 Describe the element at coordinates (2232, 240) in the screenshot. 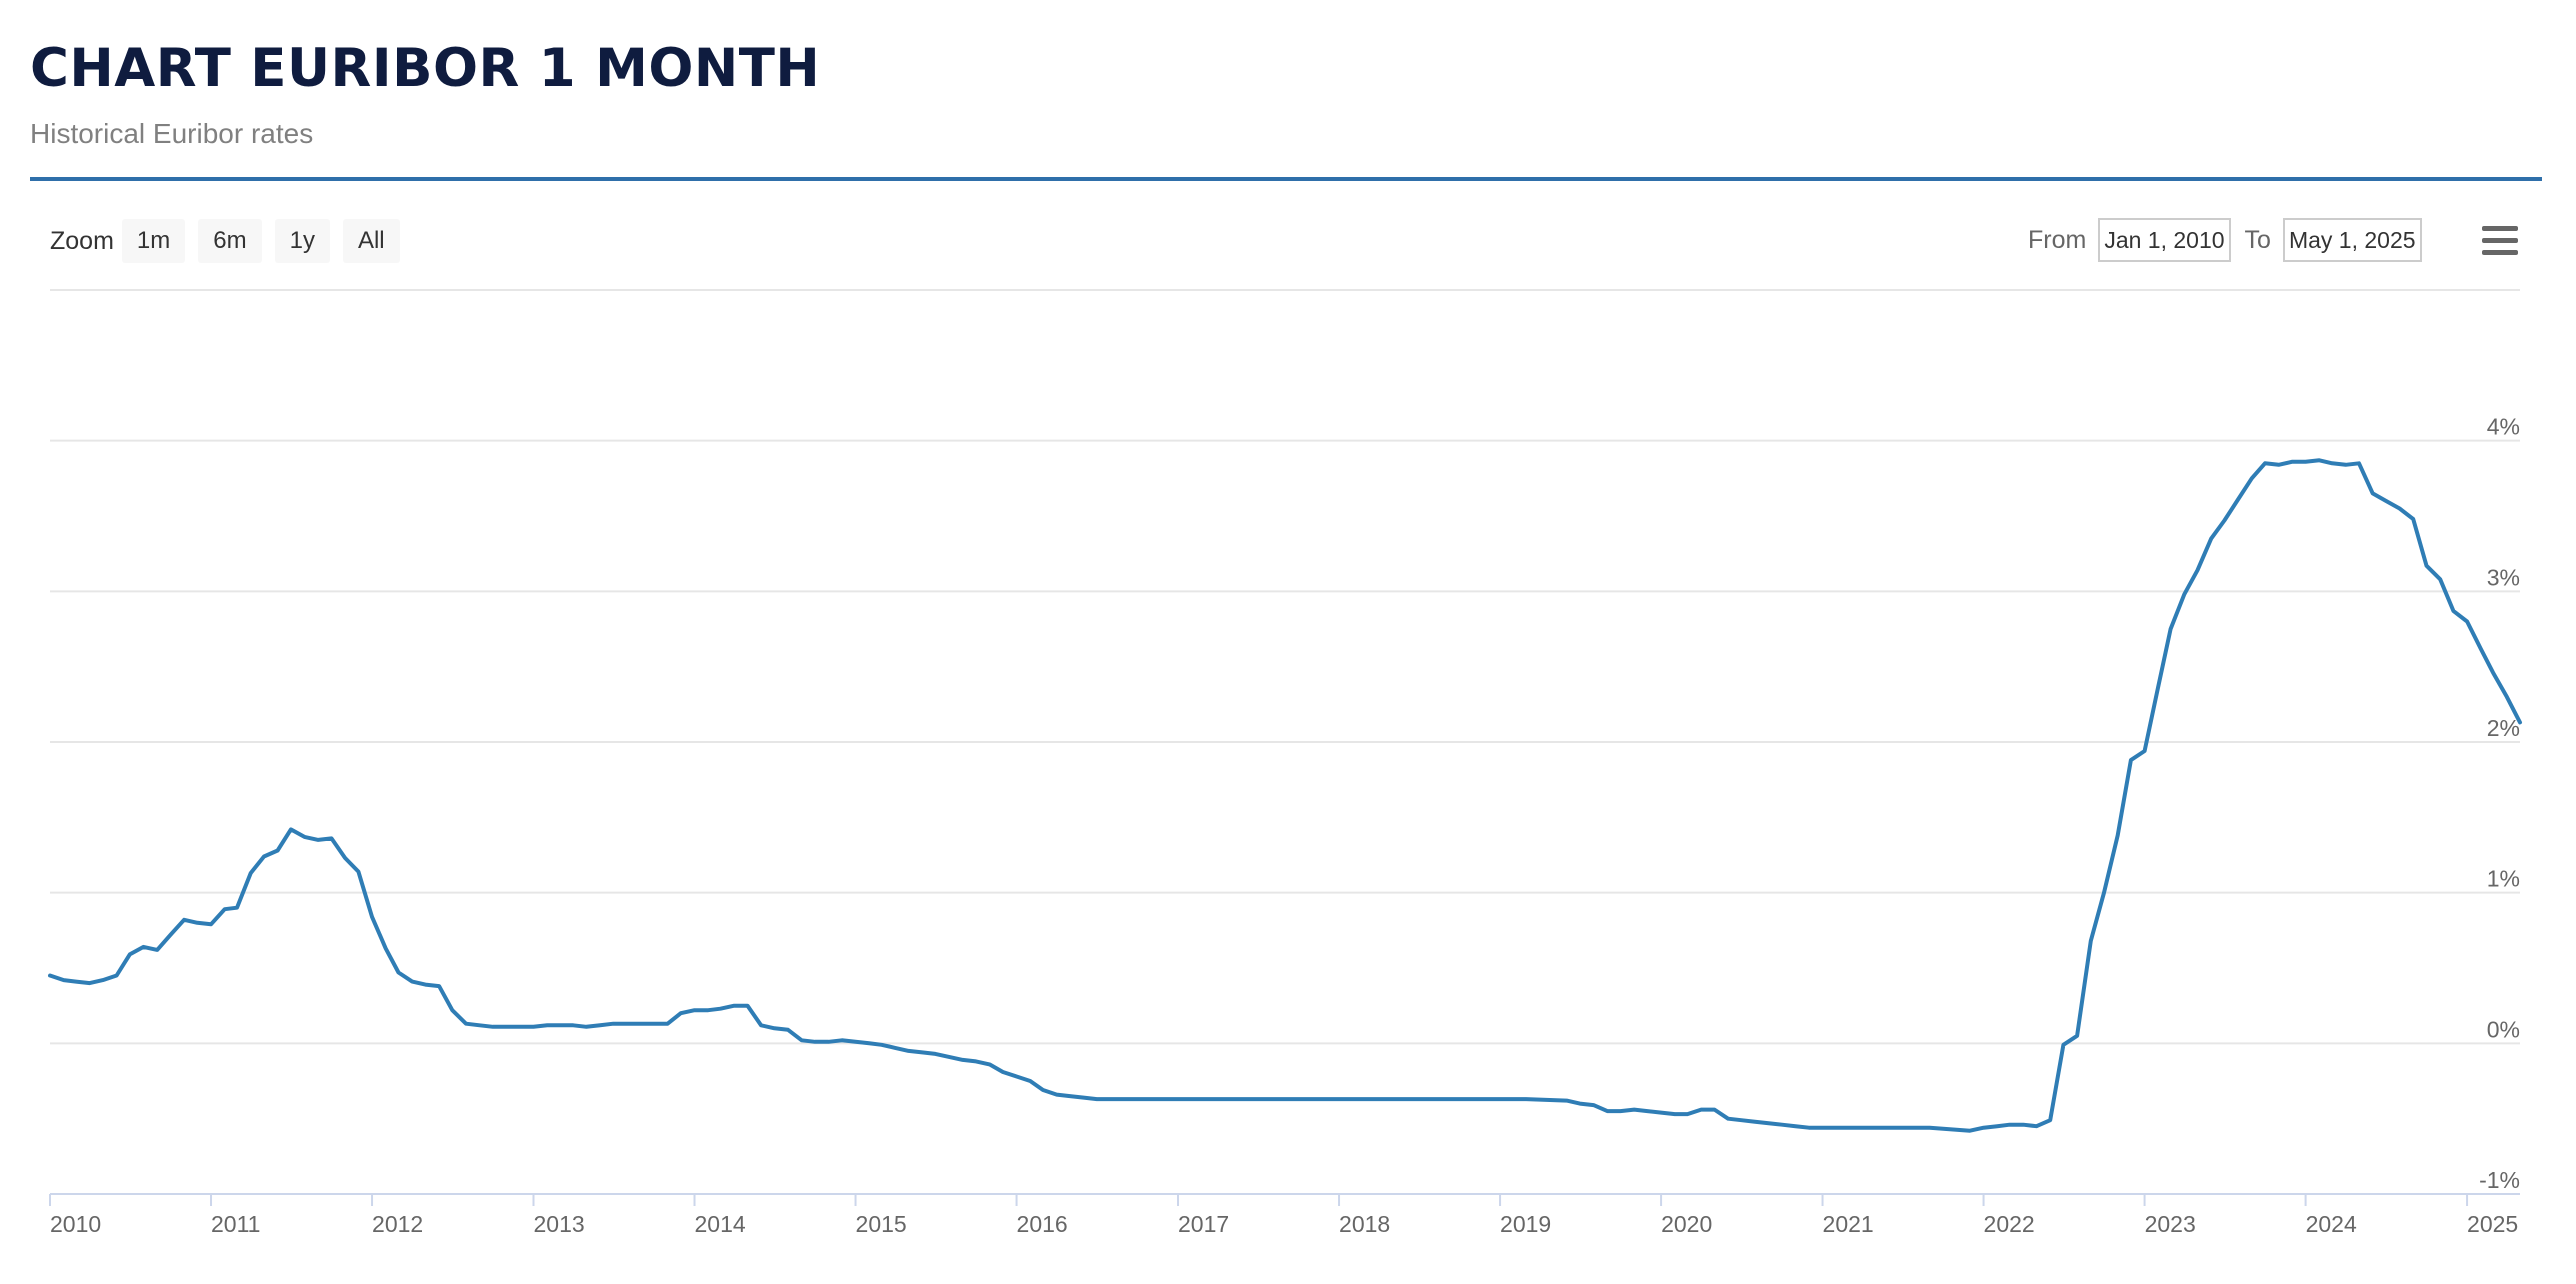

I see `date-range-selector: From Jan 1, 2010 To May 1, 2025` at that location.